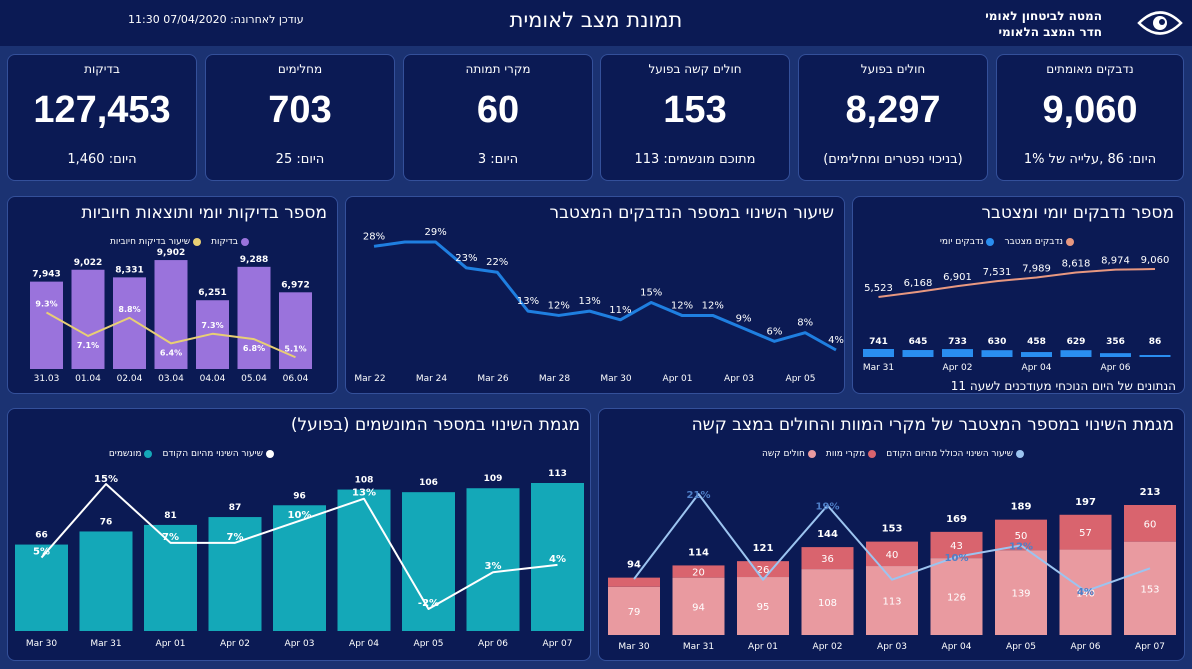 The height and width of the screenshot is (669, 1192). What do you see at coordinates (605, 296) in the screenshot?
I see `growth-line` at bounding box center [605, 296].